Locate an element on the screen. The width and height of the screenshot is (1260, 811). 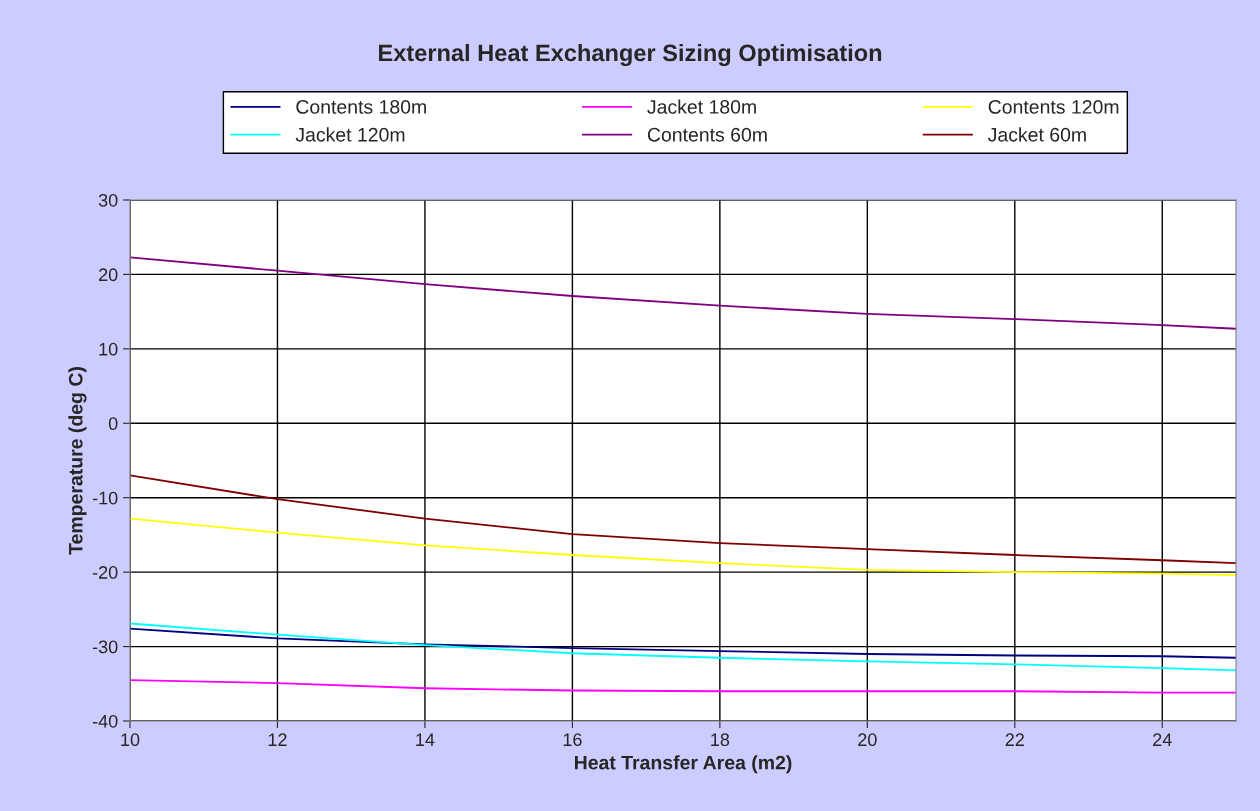
x-tick-label: 14 is located at coordinates (425, 739).